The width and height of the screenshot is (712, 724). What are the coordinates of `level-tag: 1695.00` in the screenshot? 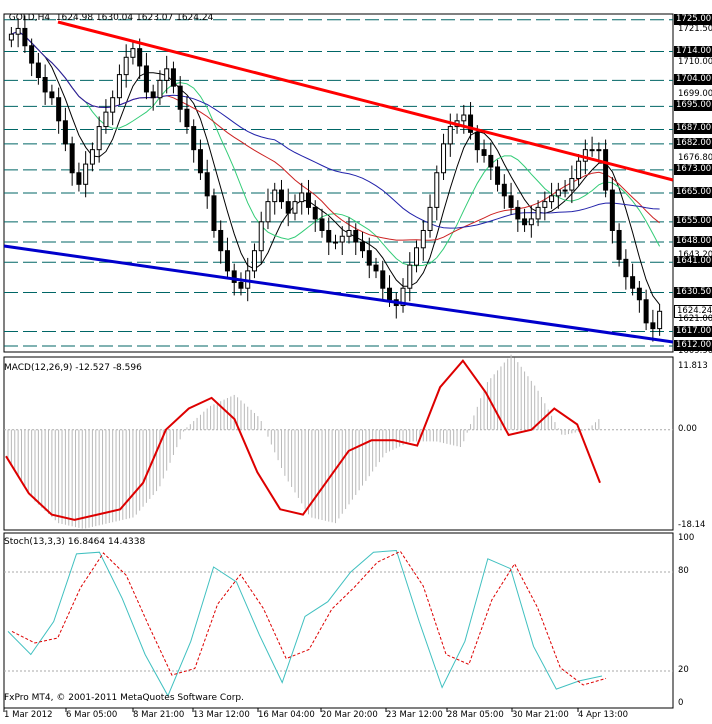 It's located at (693, 106).